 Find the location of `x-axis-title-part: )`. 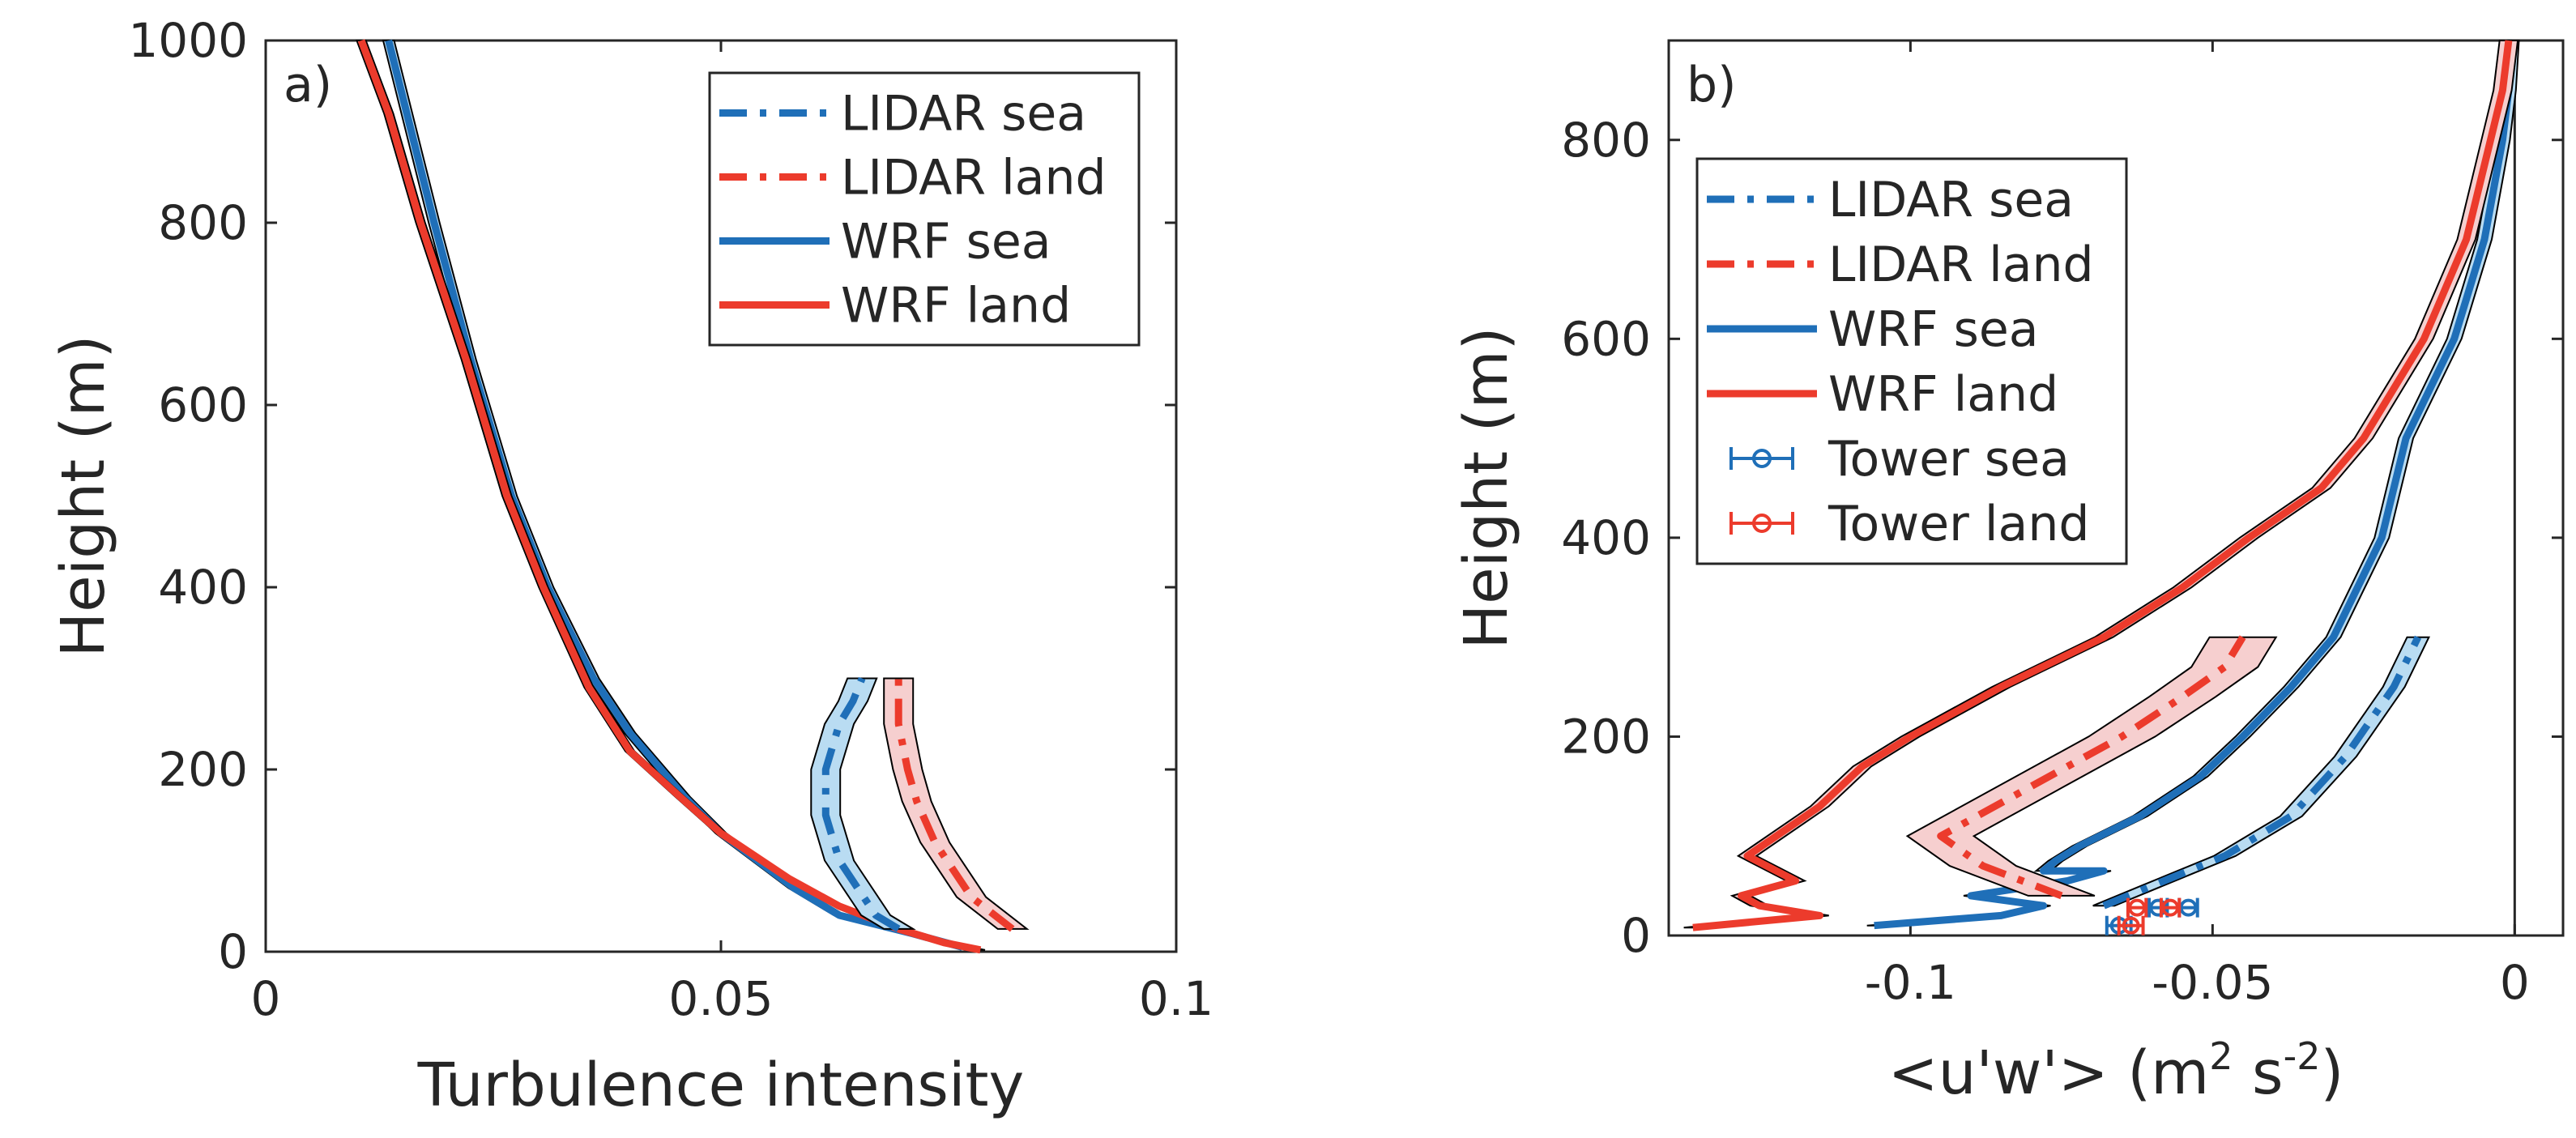

x-axis-title-part: ) is located at coordinates (2332, 1073).